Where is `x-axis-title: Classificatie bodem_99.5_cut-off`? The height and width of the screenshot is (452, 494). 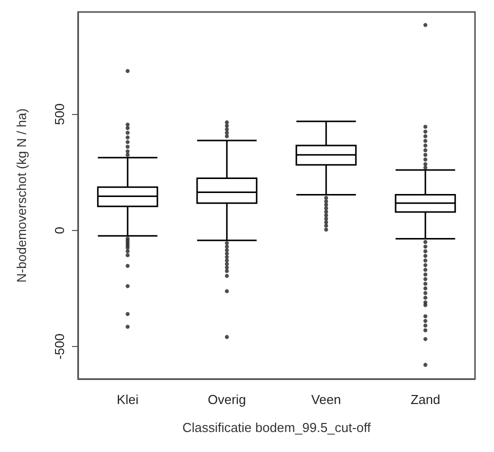 x-axis-title: Classificatie bodem_99.5_cut-off is located at coordinates (277, 427).